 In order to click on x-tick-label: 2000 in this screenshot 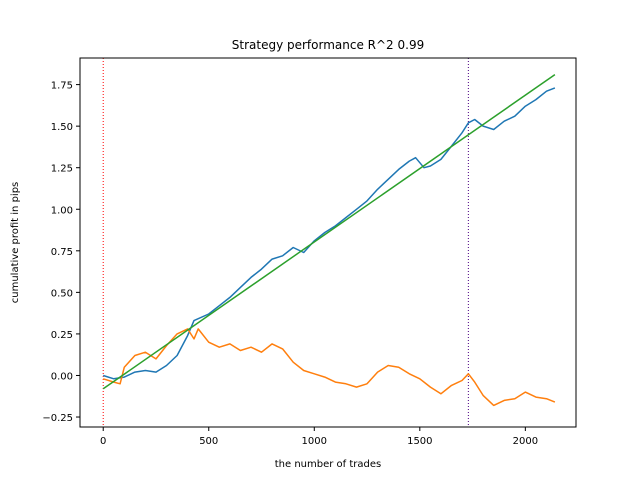, I will do `click(525, 441)`.